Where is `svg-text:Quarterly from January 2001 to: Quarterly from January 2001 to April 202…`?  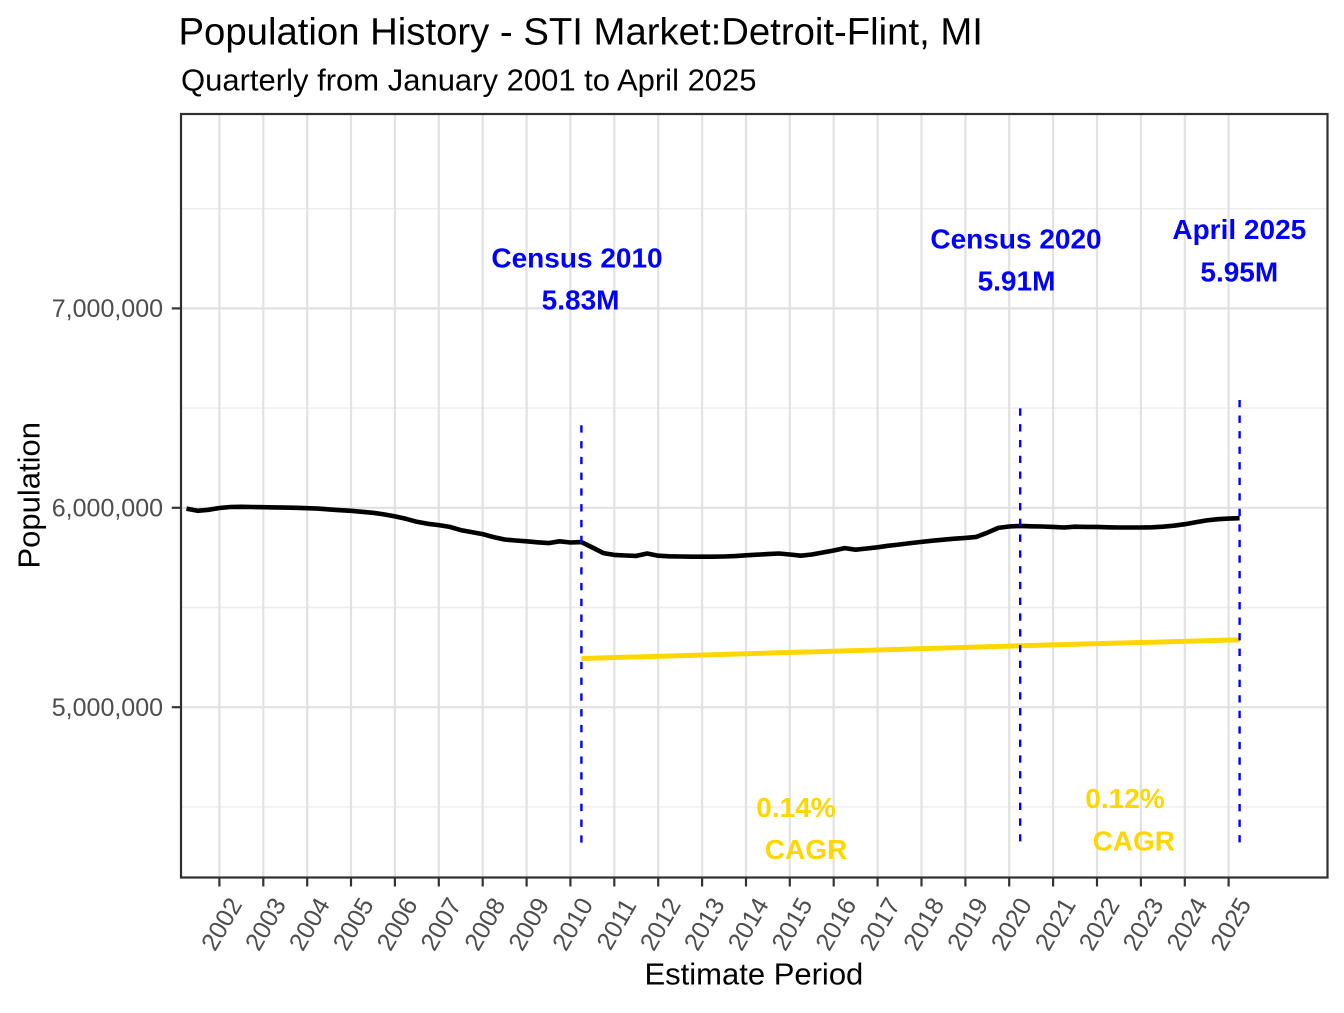 svg-text:Quarterly from January 2001 to: Quarterly from January 2001 to April 202… is located at coordinates (469, 79).